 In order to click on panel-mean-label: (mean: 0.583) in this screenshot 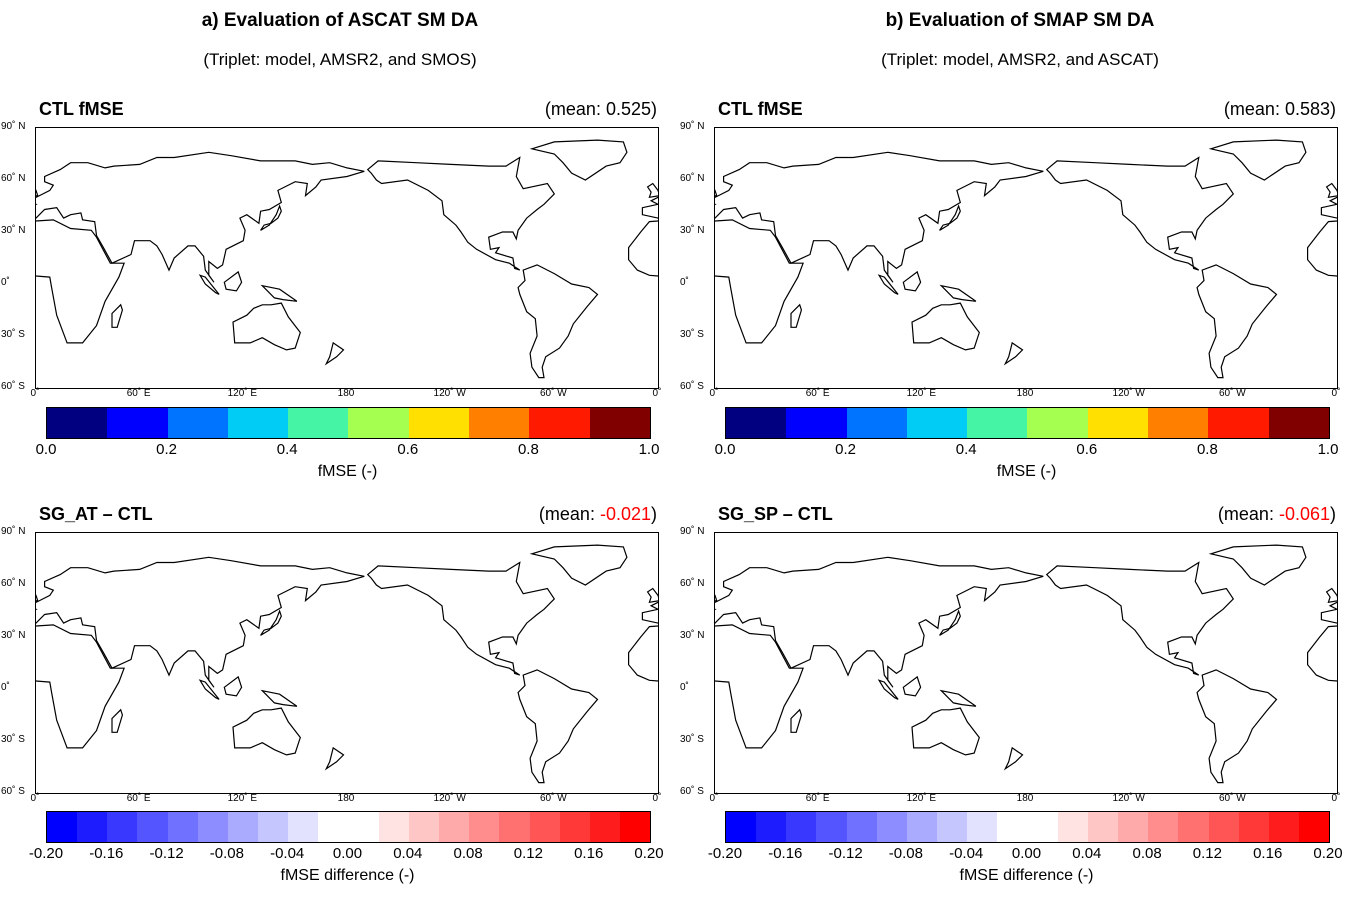, I will do `click(1226, 109)`.